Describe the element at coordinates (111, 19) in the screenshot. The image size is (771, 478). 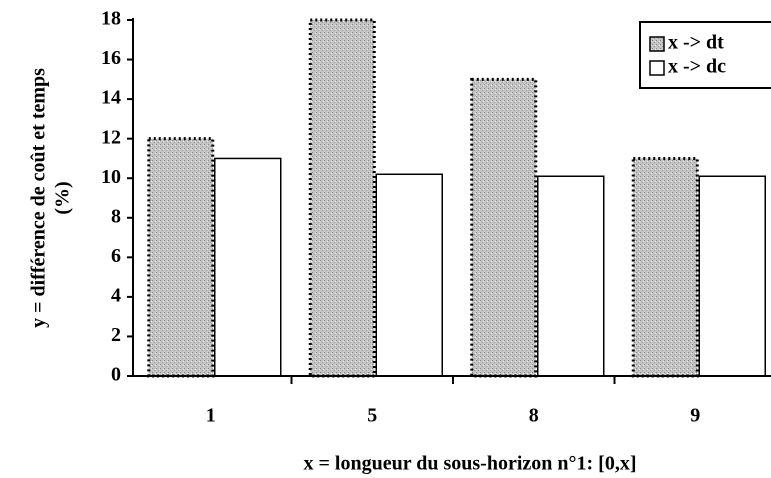
I see `y-tick-label: 18` at that location.